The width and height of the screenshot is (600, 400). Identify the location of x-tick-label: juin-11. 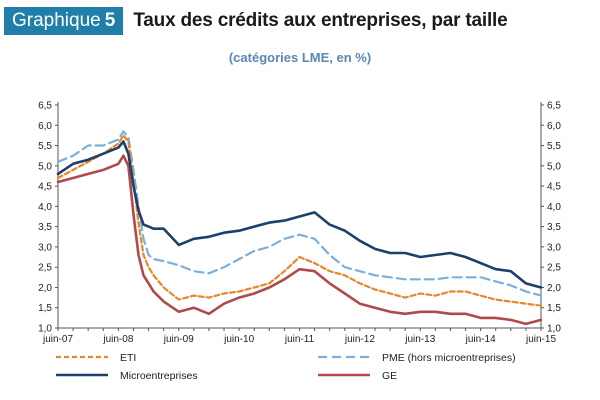
(299, 339).